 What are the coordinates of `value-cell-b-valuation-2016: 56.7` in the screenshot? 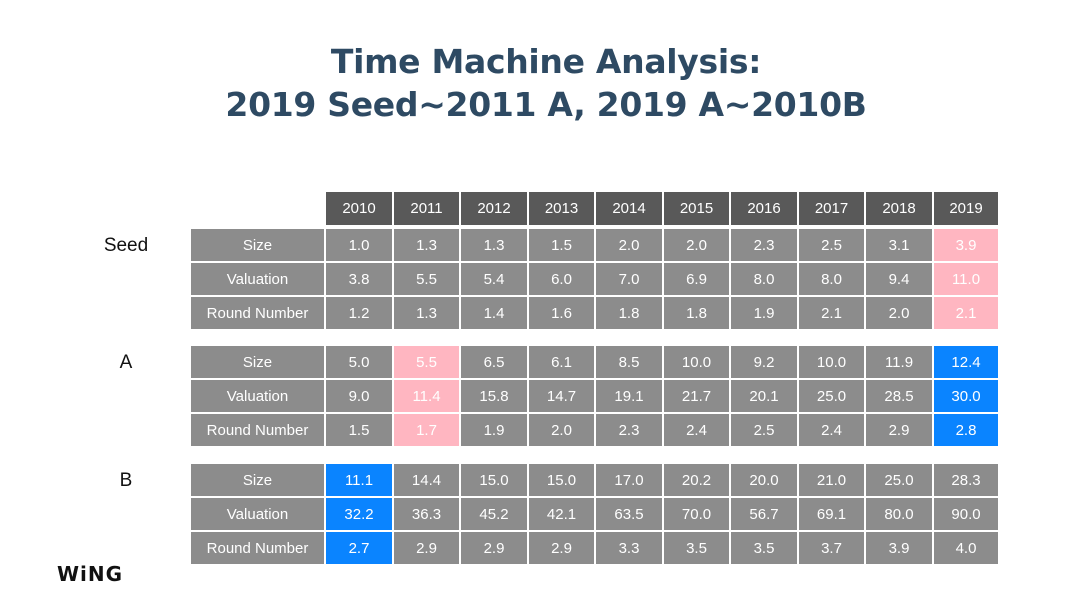 It's located at (764, 514).